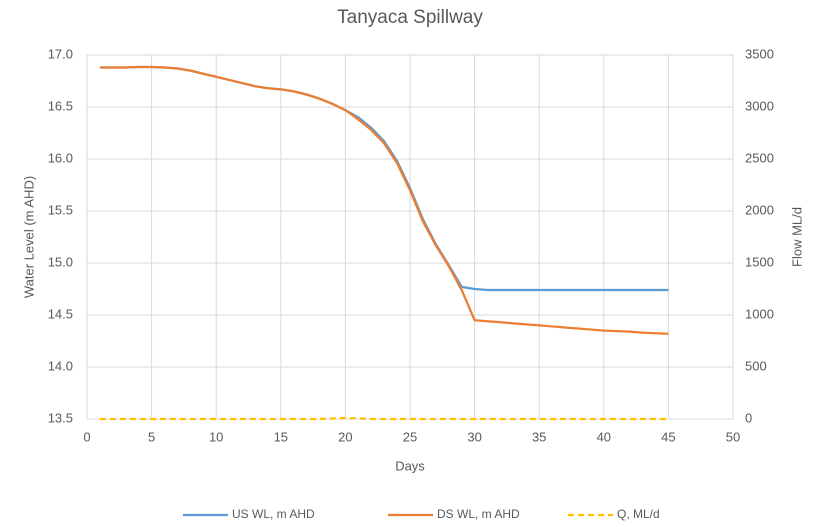  I want to click on y-tick-label: 17.0, so click(60, 53).